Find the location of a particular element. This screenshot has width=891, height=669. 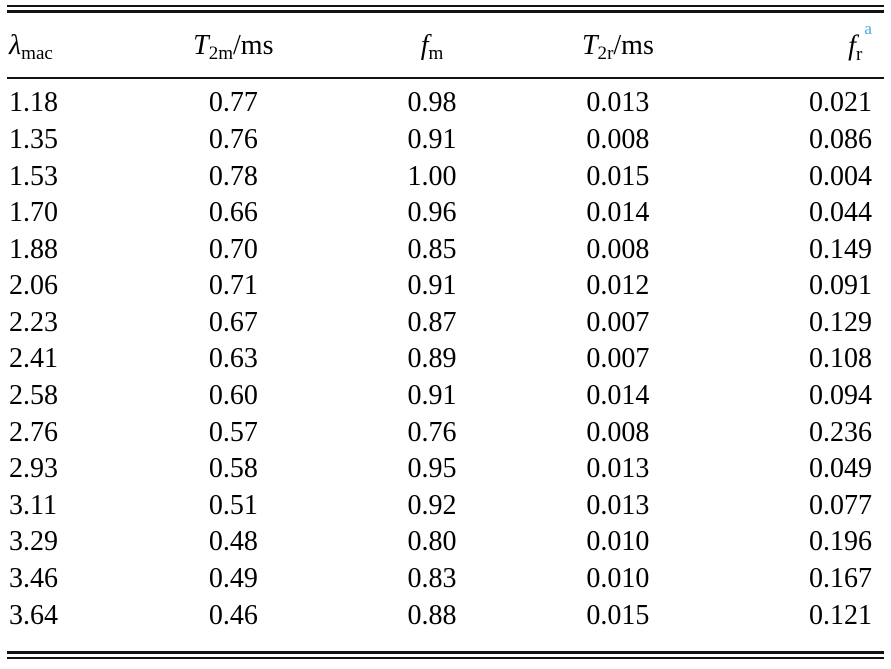

table-row: 2.06 0.71 0.91 0.012 0.091 is located at coordinates (445, 286).